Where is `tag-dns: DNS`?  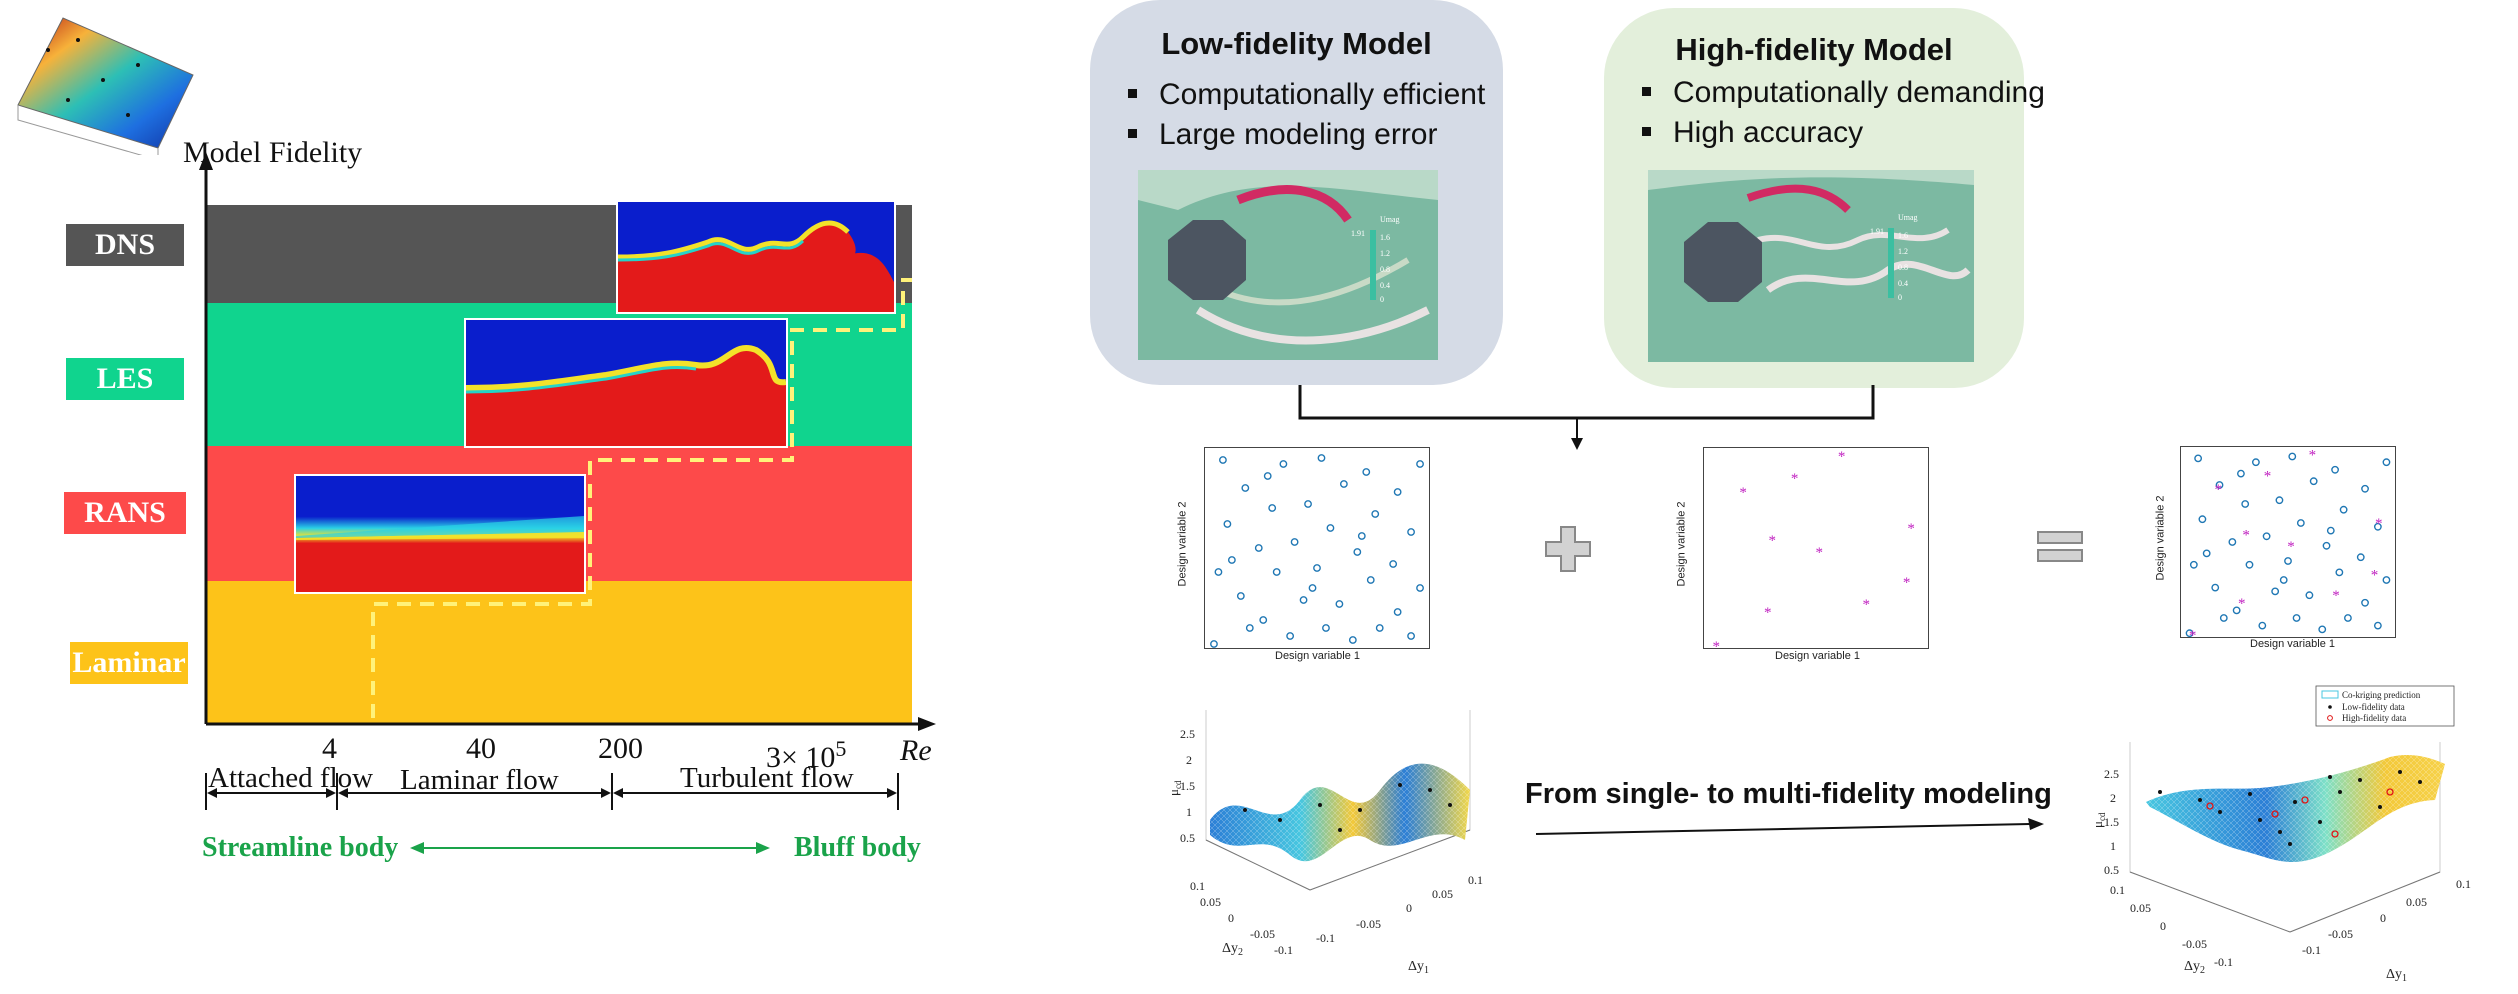
tag-dns: DNS is located at coordinates (125, 245).